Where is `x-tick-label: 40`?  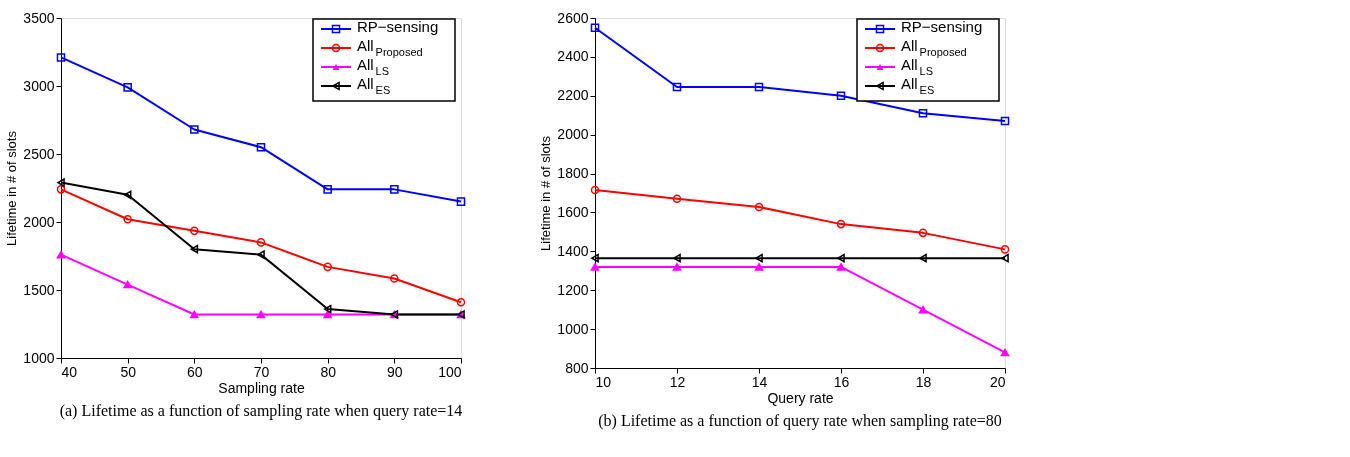 x-tick-label: 40 is located at coordinates (69, 371).